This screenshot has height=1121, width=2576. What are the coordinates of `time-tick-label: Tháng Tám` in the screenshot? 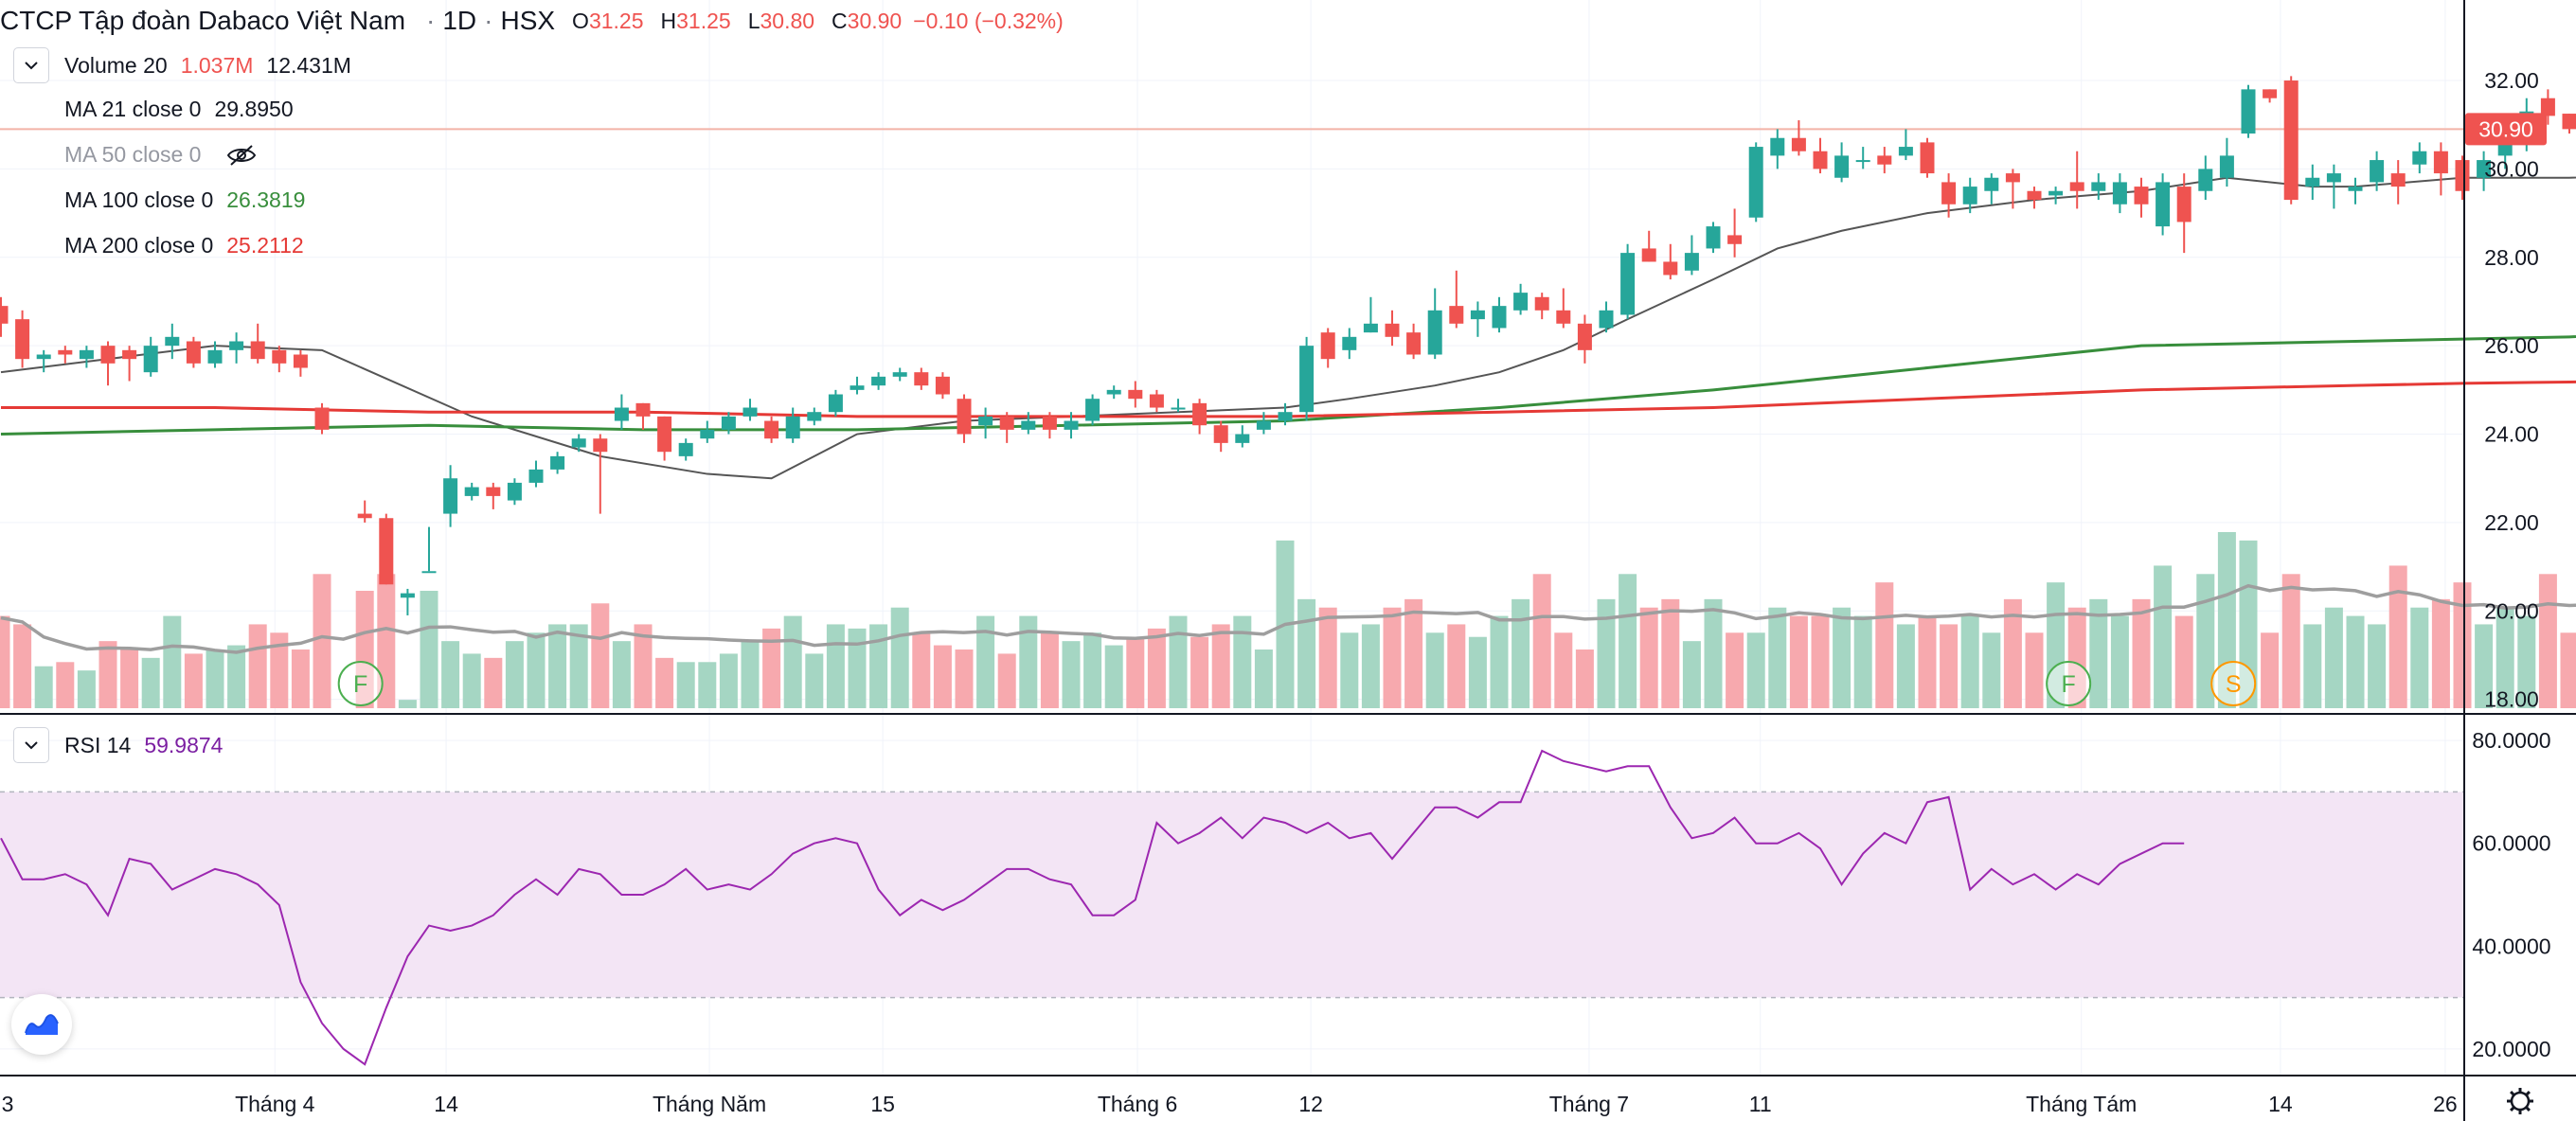 It's located at (2081, 1104).